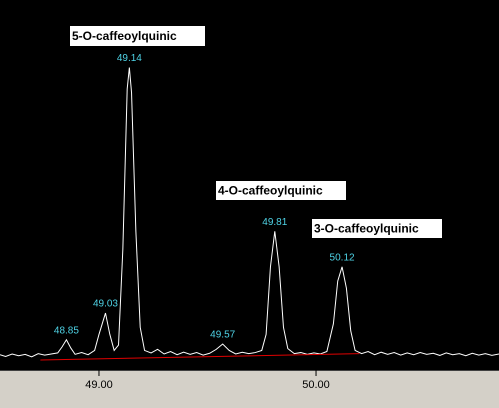 The image size is (499, 408). I want to click on x-axis-bar, so click(249, 389).